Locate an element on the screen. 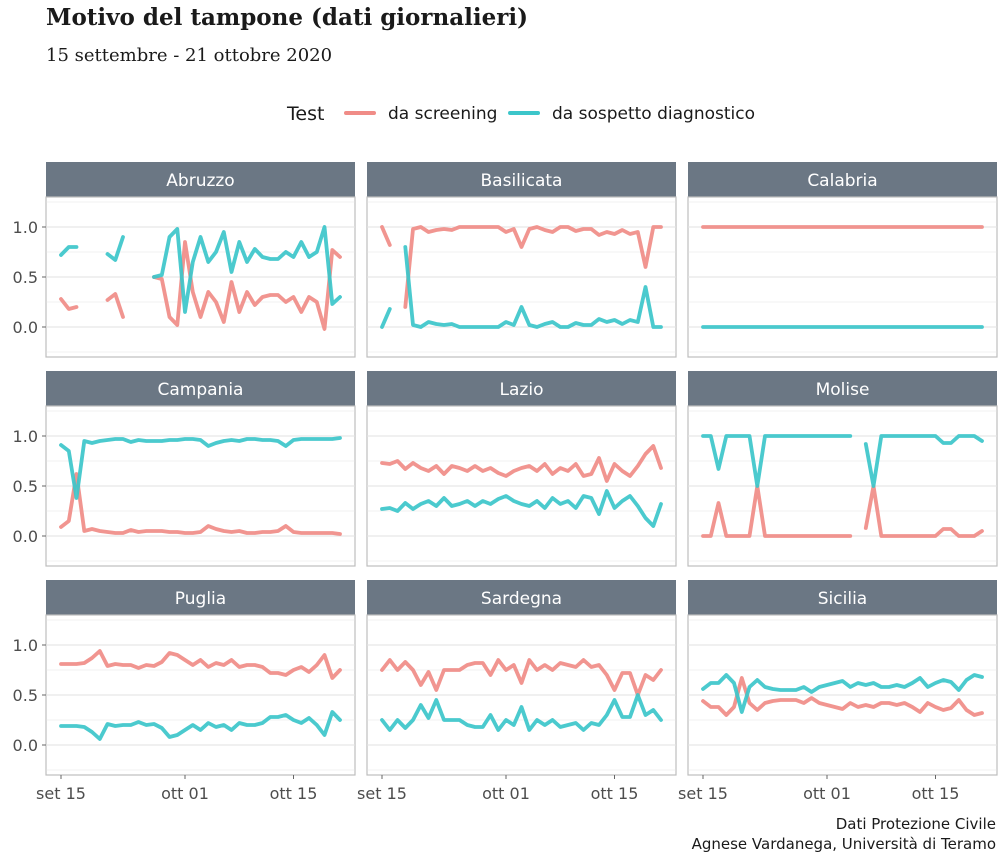 The image size is (1008, 864). strip-sardegna is located at coordinates (521, 597).